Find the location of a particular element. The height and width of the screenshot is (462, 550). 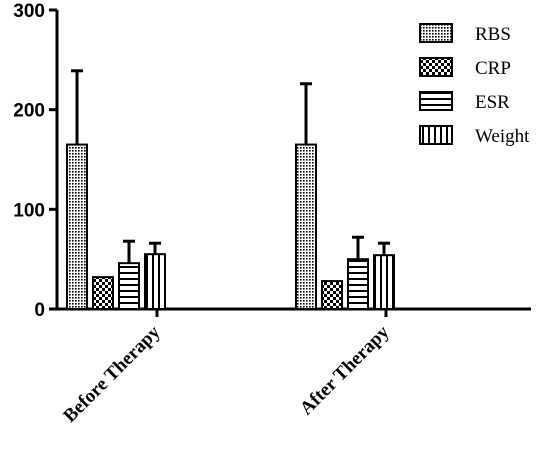

y-tick-label: 300 is located at coordinates (29, 11).